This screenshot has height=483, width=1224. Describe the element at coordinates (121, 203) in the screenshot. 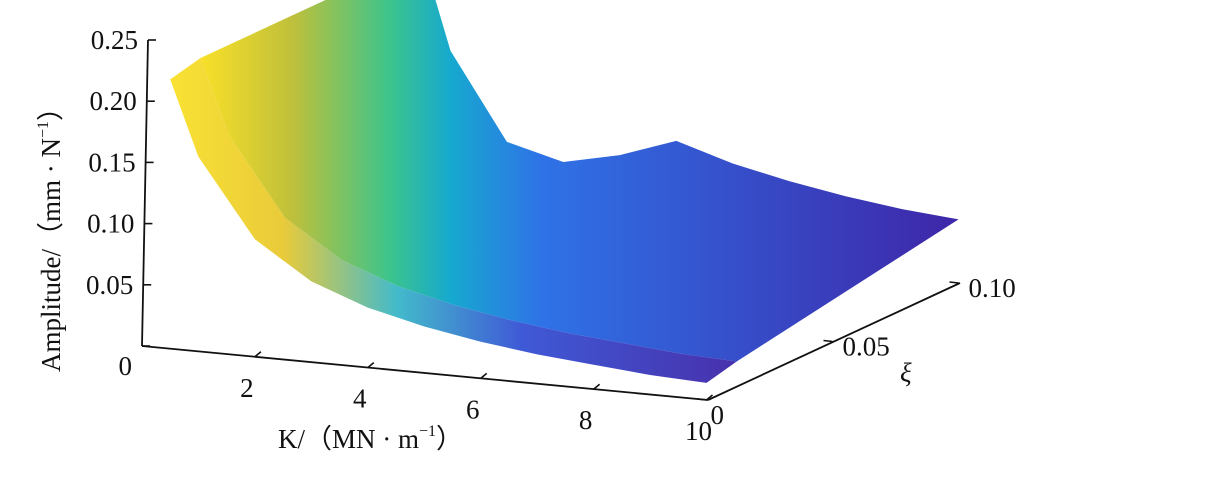

I see `amplitude-ticks: 0 0.05 0.10 0.15 0.20 0.25` at that location.